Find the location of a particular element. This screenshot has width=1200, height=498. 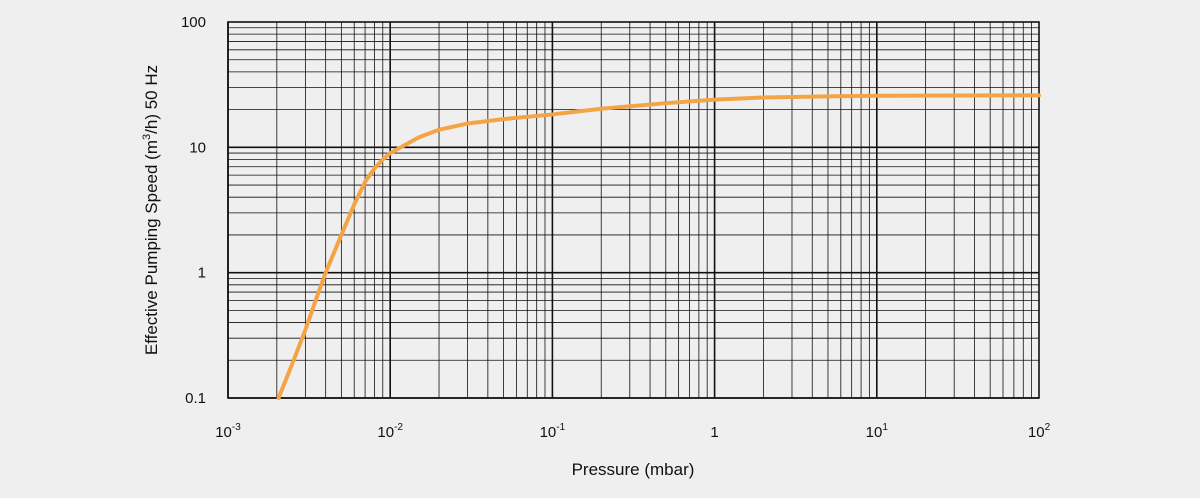

x-tick-label: 10¹ is located at coordinates (877, 431).